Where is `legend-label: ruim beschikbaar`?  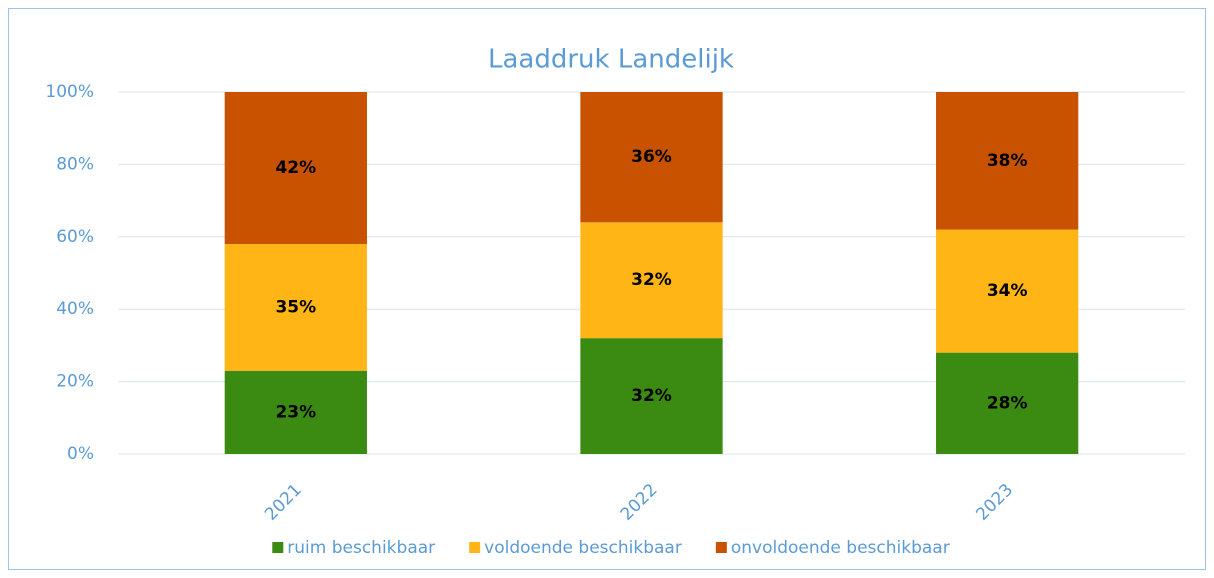 legend-label: ruim beschikbaar is located at coordinates (361, 548).